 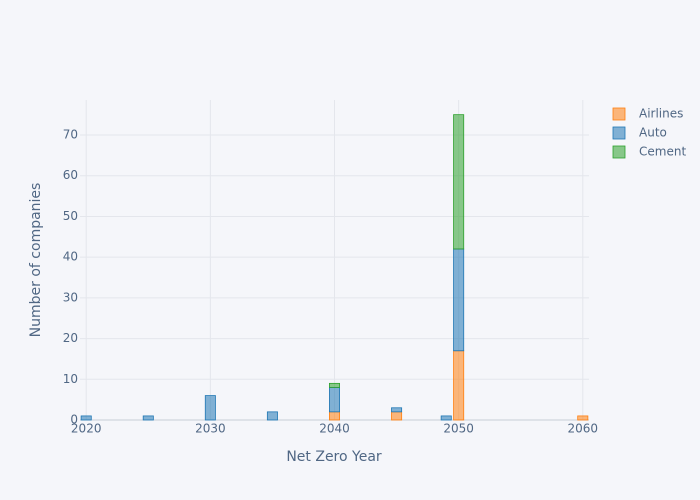 What do you see at coordinates (70, 216) in the screenshot?
I see `y-tick-label: 50` at bounding box center [70, 216].